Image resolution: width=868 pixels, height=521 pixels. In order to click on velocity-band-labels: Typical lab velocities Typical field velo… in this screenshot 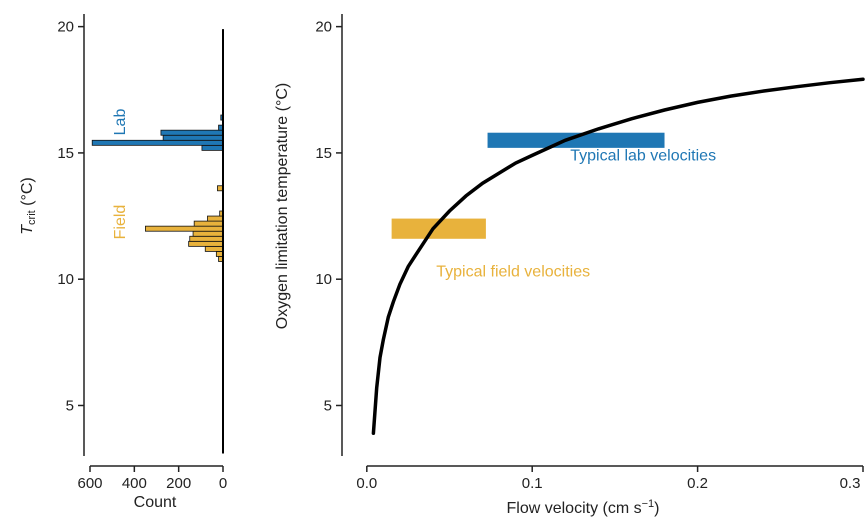, I will do `click(576, 213)`.